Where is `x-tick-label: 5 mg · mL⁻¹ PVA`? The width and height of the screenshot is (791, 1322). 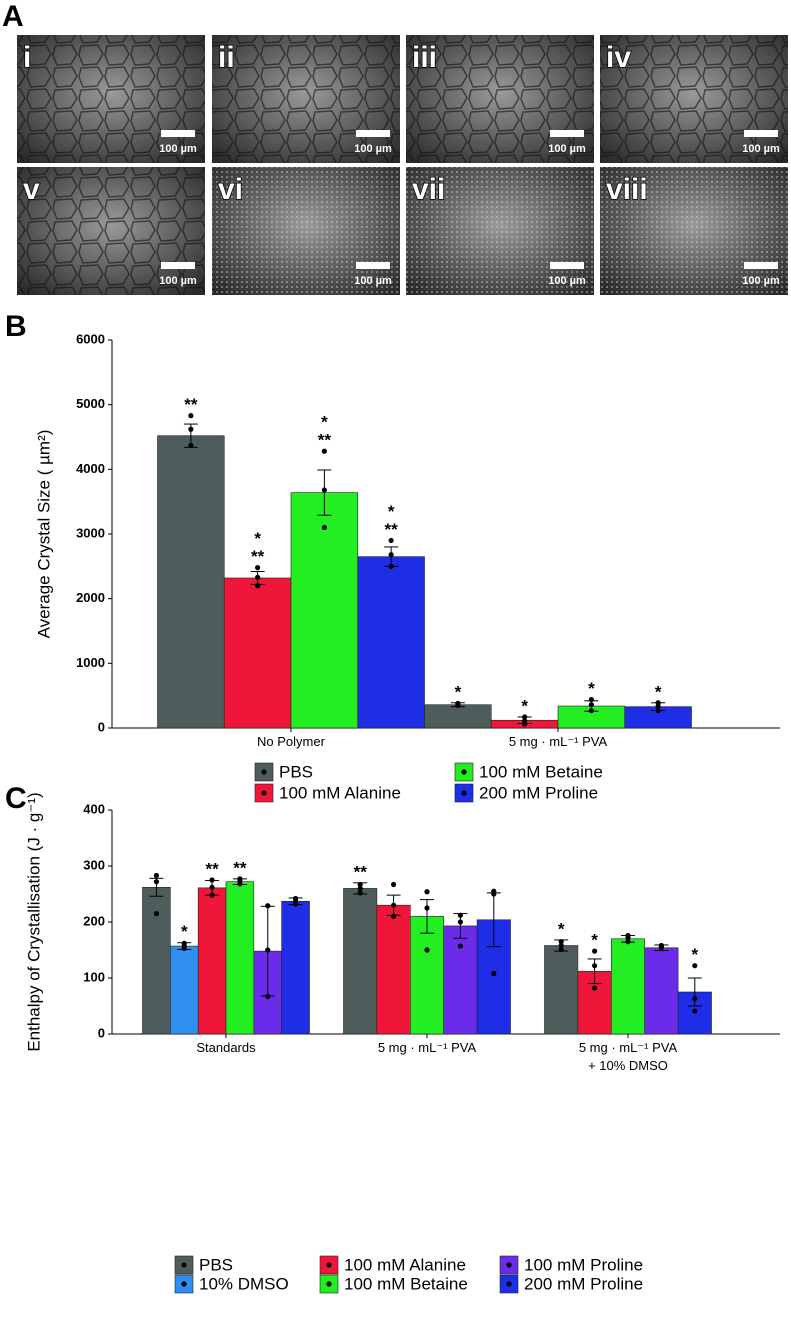
x-tick-label: 5 mg · mL⁻¹ PVA is located at coordinates (427, 1047).